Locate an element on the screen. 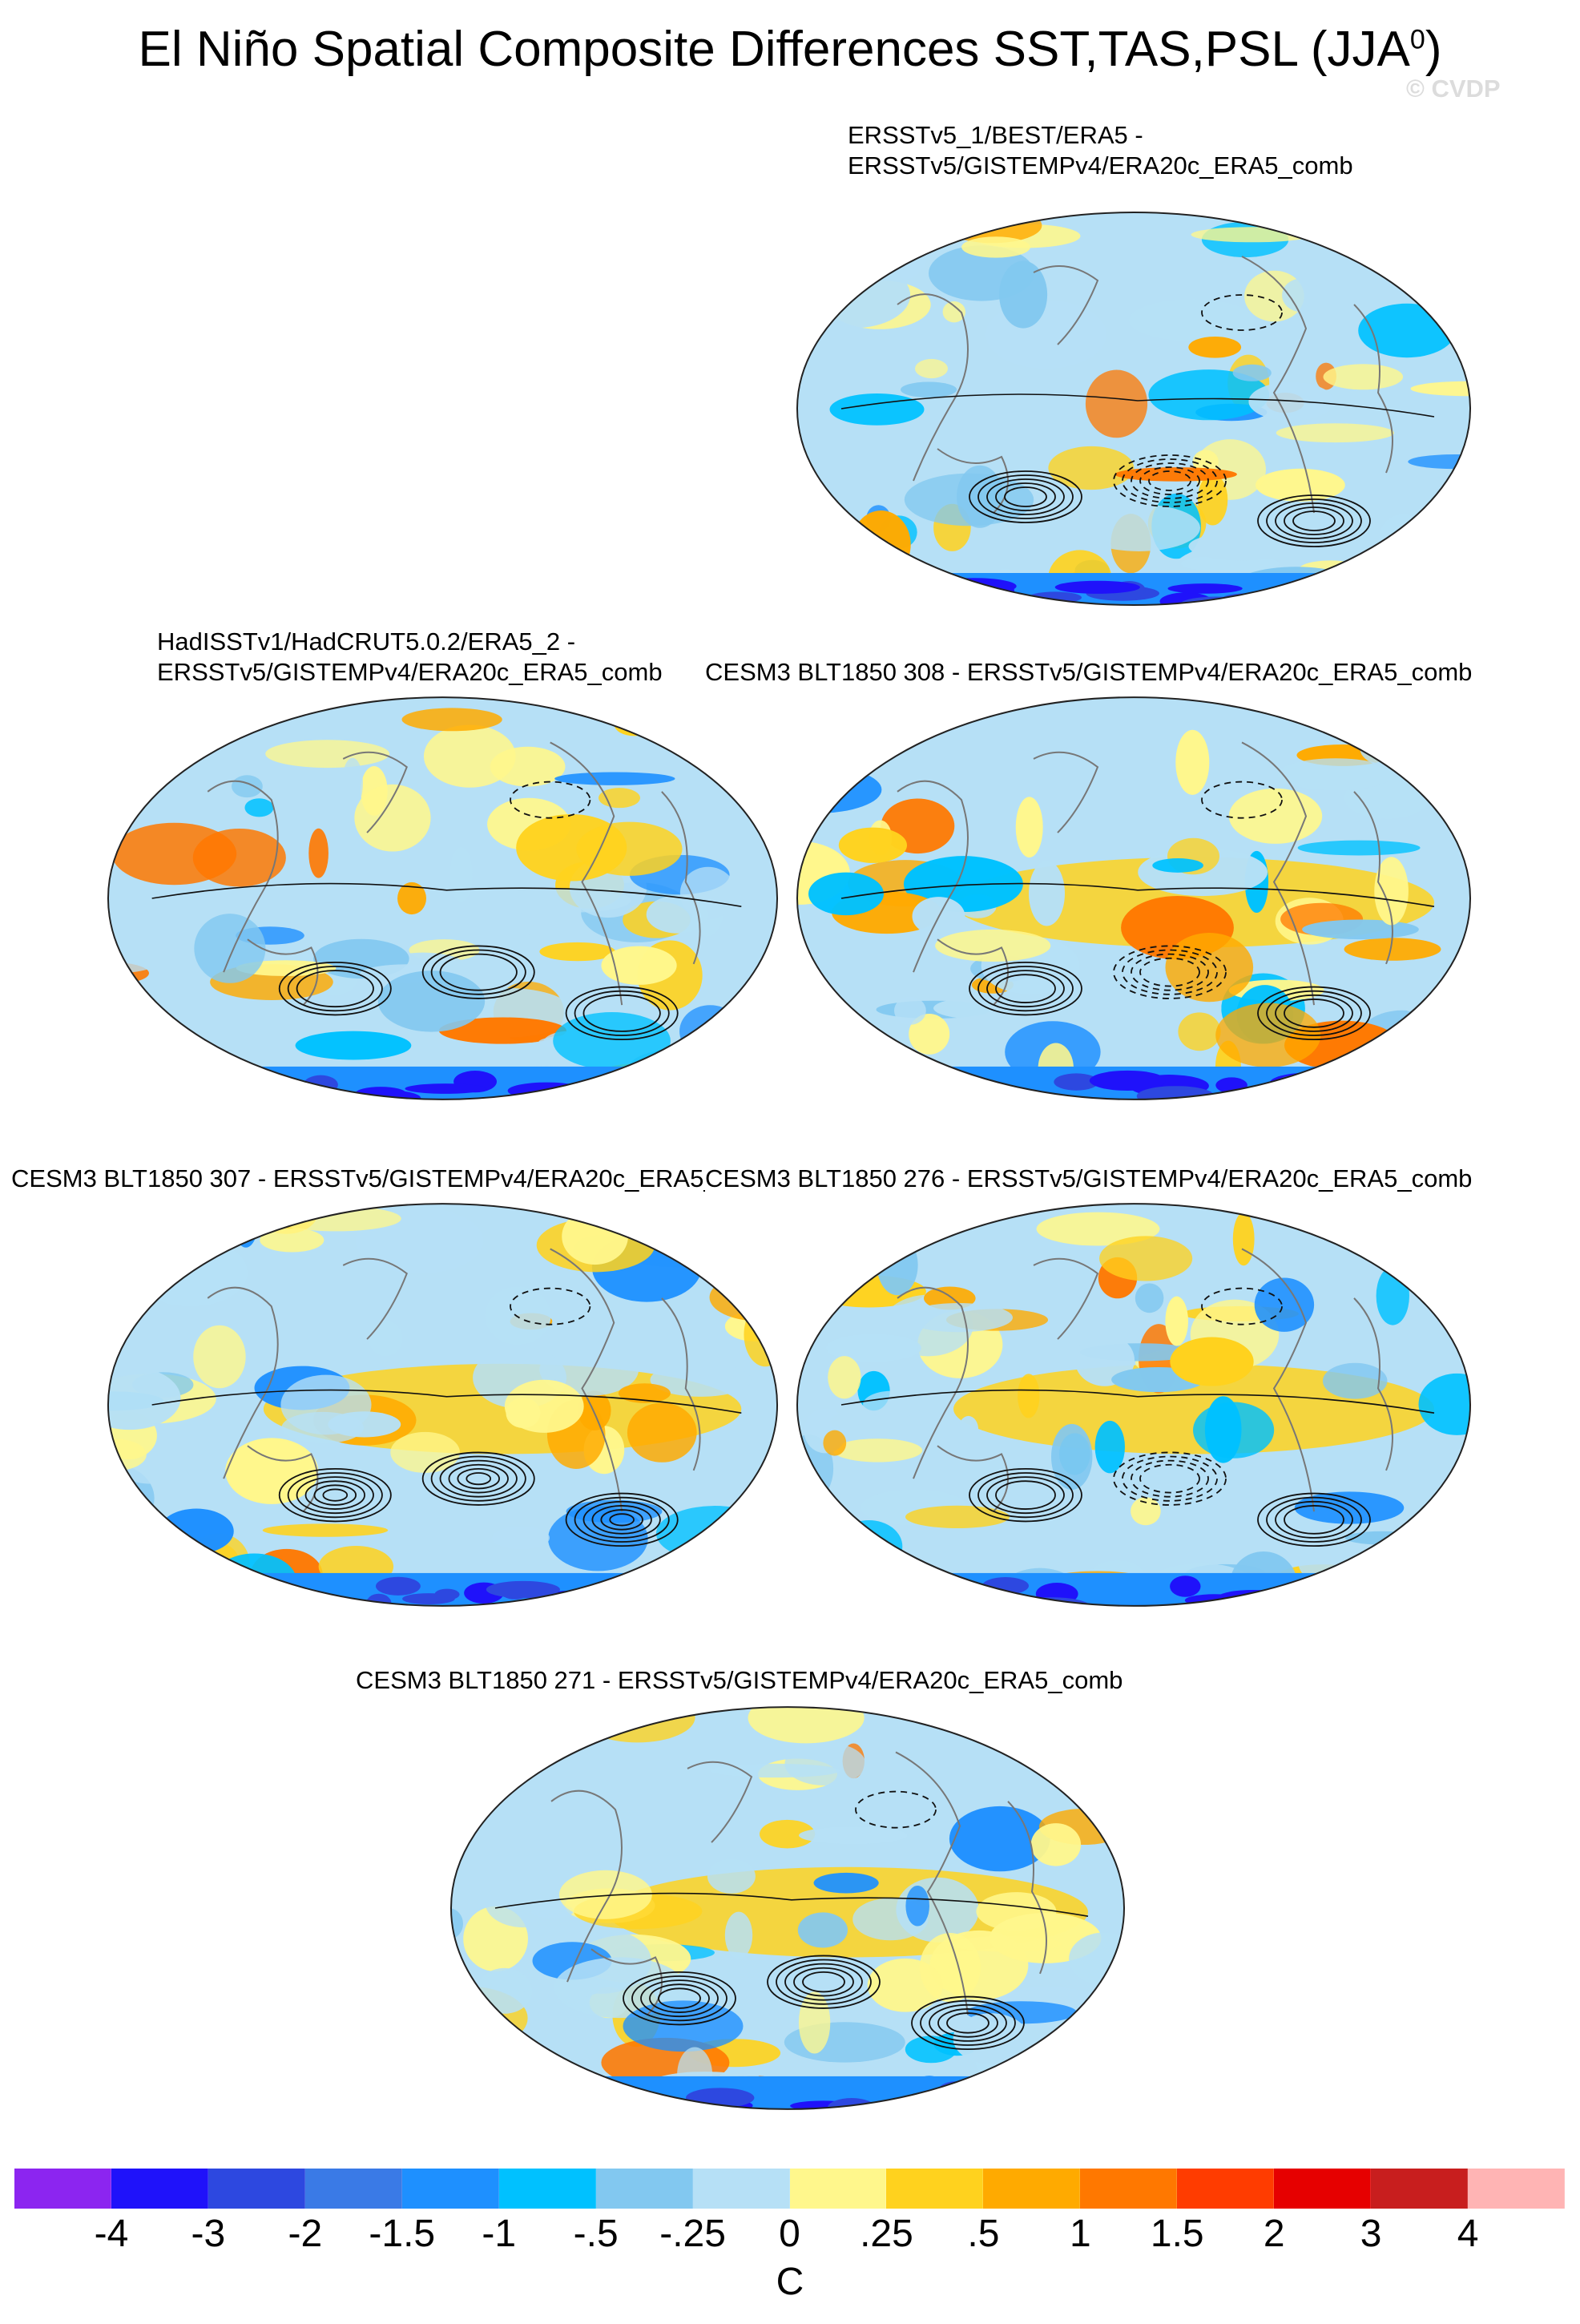  colorbar-tick-label: 0 is located at coordinates (789, 2234).